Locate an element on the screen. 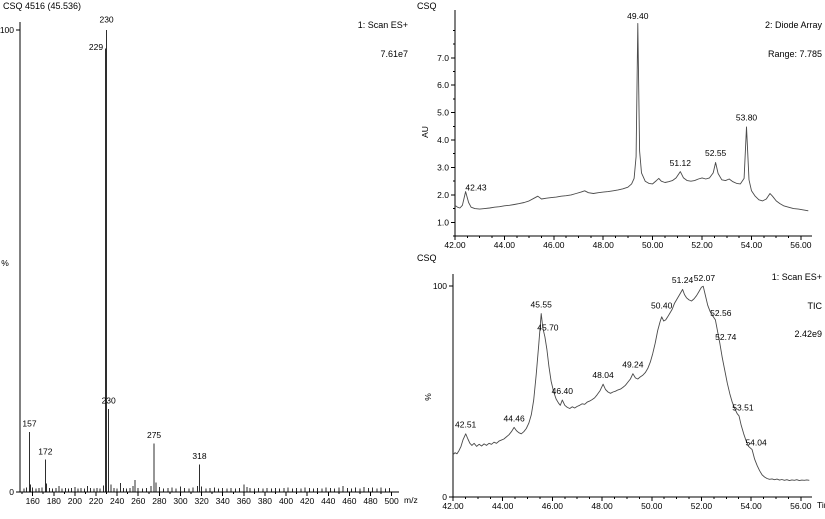  svg-text: 1.0 is located at coordinates (443, 222).